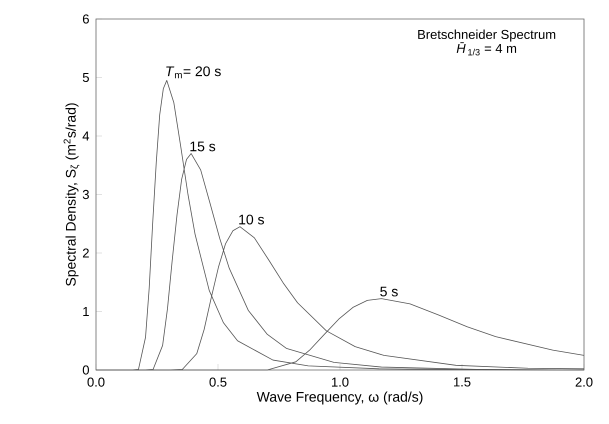 The image size is (609, 424). What do you see at coordinates (251, 219) in the screenshot?
I see `series-label: 10 s` at bounding box center [251, 219].